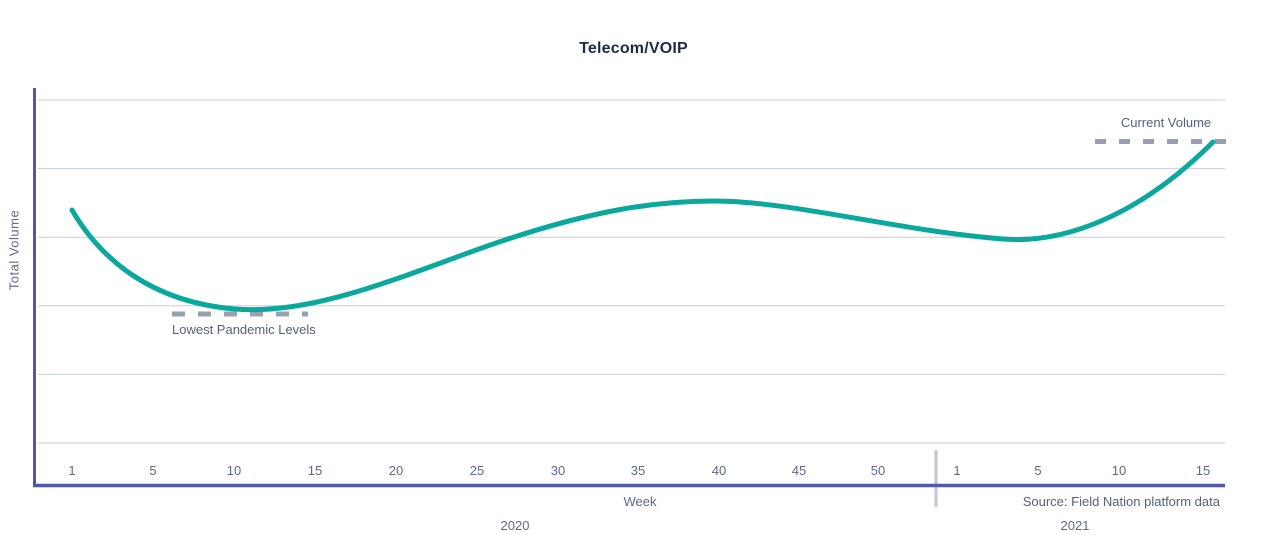  What do you see at coordinates (477, 470) in the screenshot?
I see `x-tick-label: 25` at bounding box center [477, 470].